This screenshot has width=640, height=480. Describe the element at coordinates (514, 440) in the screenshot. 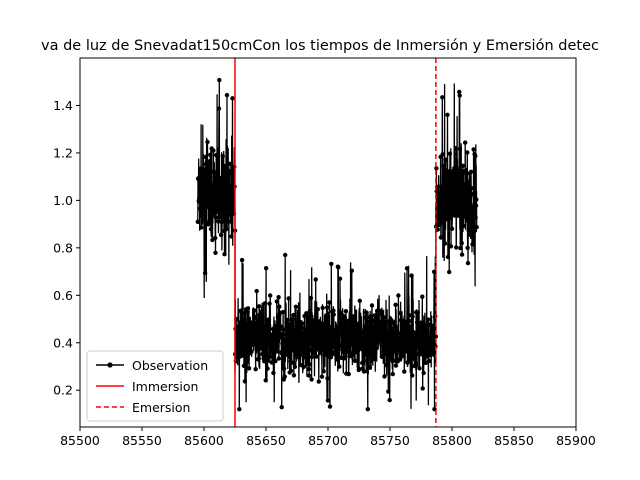

I see `x-tick-label: 85850` at that location.